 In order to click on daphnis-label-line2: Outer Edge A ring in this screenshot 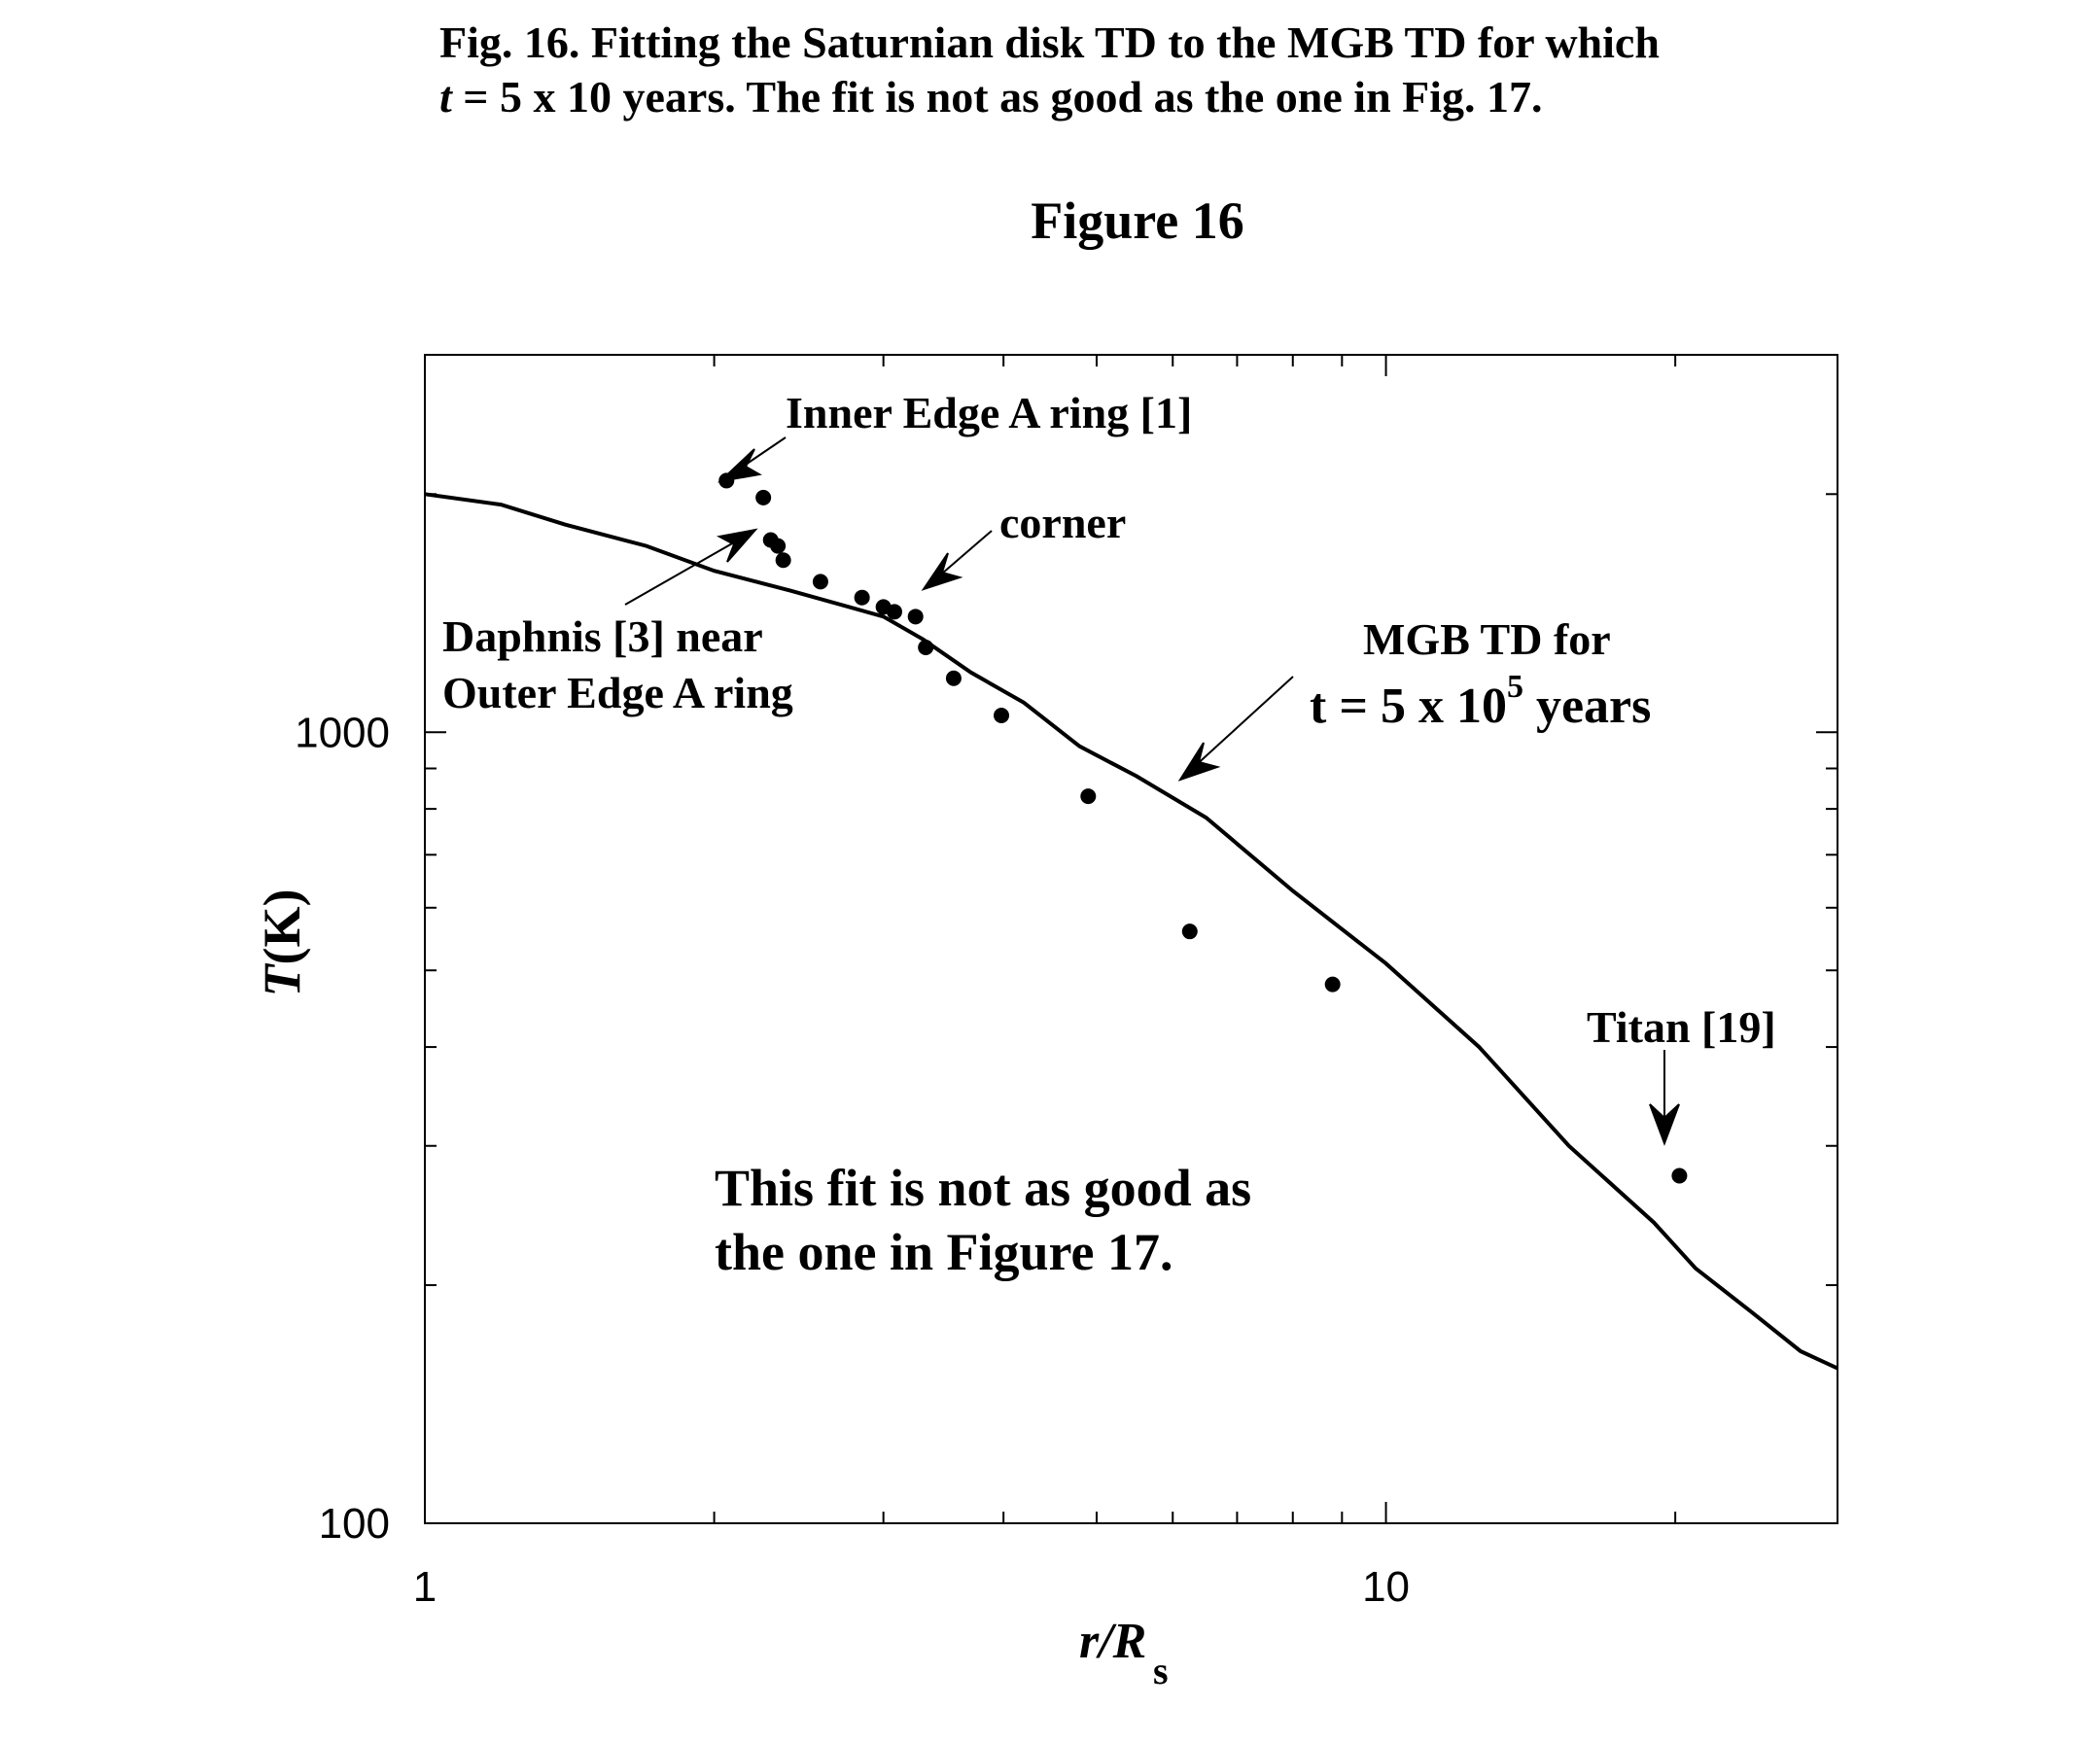, I will do `click(617, 692)`.